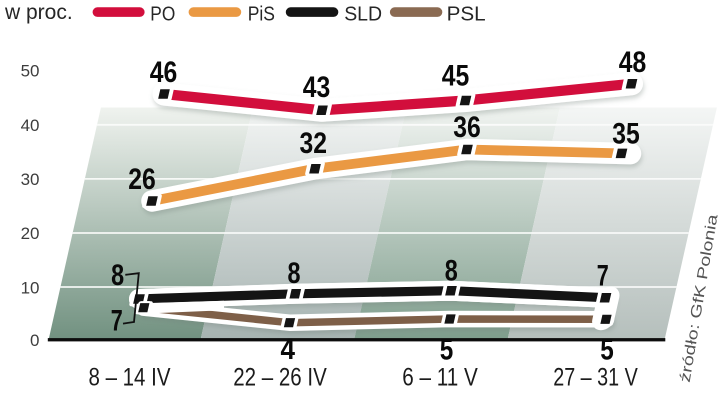  I want to click on svg-text: 0, so click(34, 340).